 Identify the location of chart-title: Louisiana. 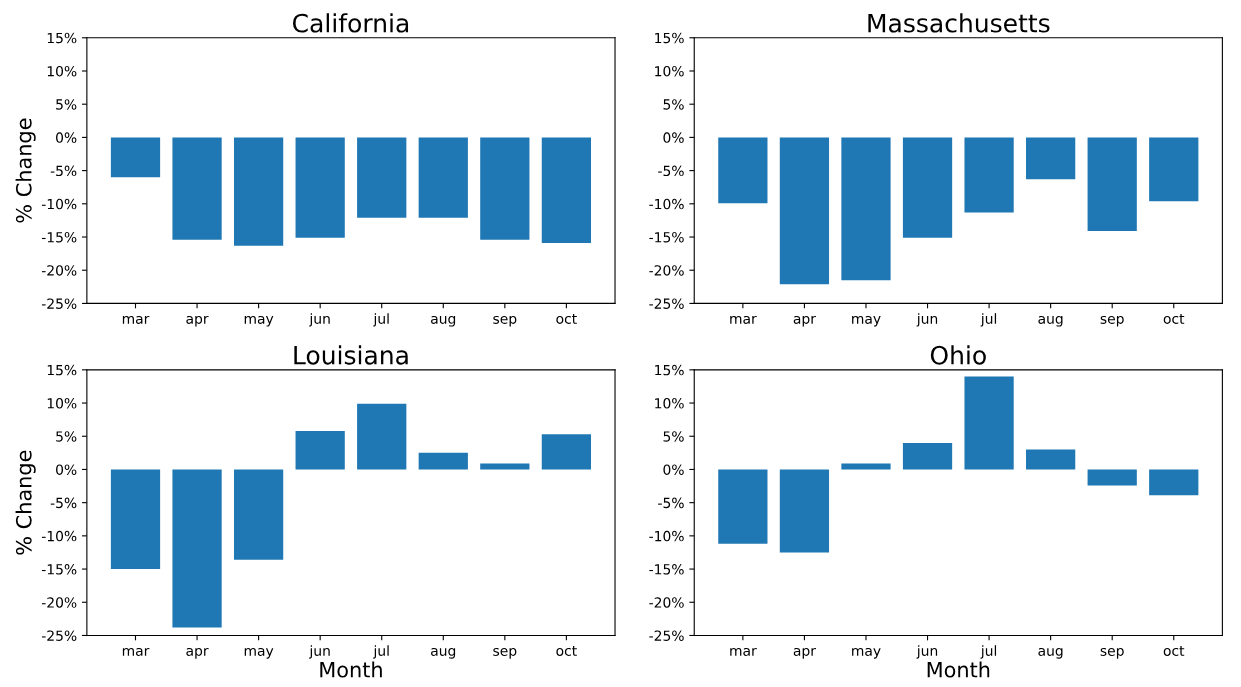
(351, 355).